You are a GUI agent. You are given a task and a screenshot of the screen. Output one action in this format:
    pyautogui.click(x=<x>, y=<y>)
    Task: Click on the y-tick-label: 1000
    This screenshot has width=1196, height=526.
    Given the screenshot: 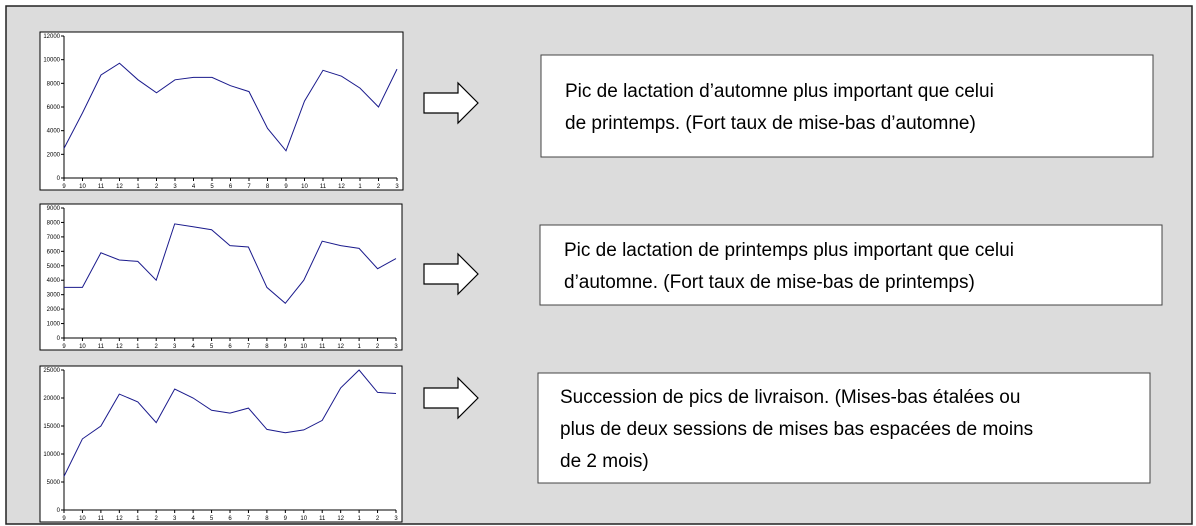 What is the action you would take?
    pyautogui.click(x=54, y=325)
    